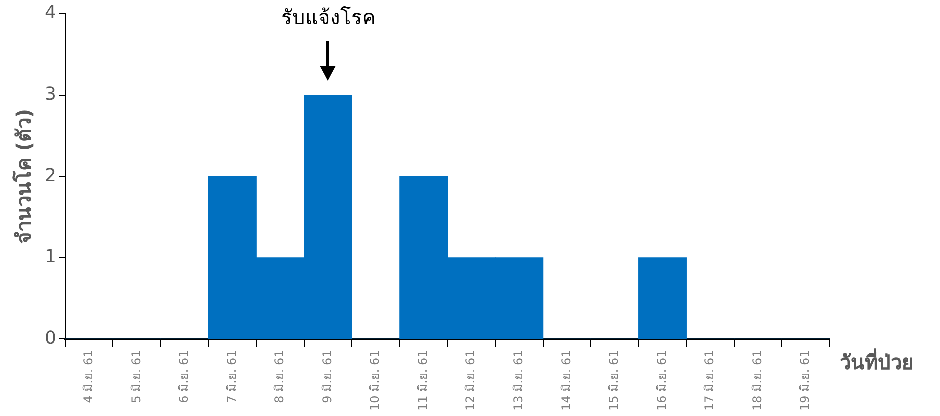  Describe the element at coordinates (279, 377) in the screenshot. I see `x-tick-label: 8 มิ.ย. 61` at that location.